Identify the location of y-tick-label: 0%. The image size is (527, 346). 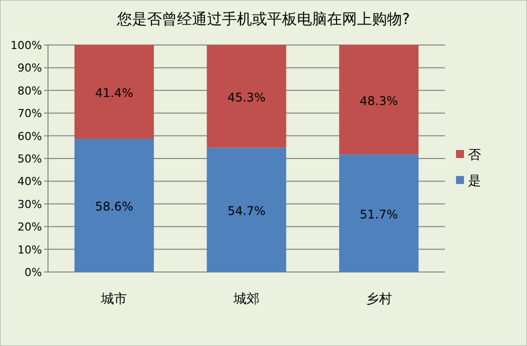
(33, 272).